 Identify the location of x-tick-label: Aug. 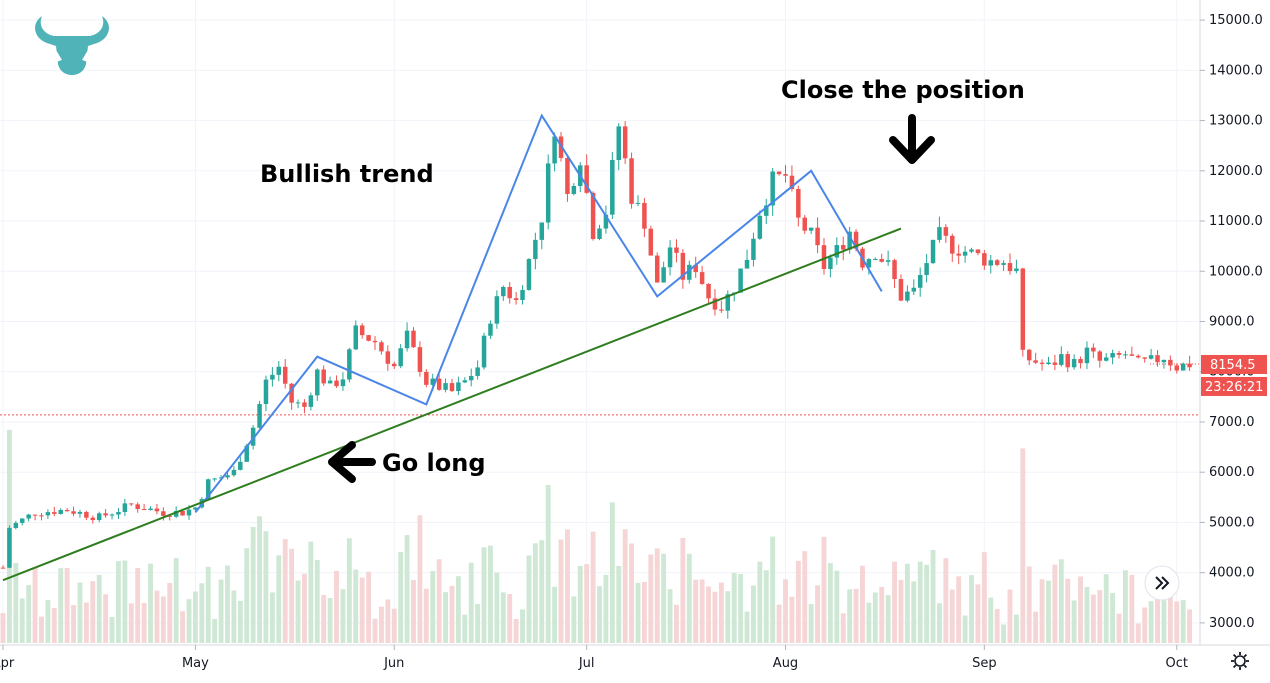
(785, 663).